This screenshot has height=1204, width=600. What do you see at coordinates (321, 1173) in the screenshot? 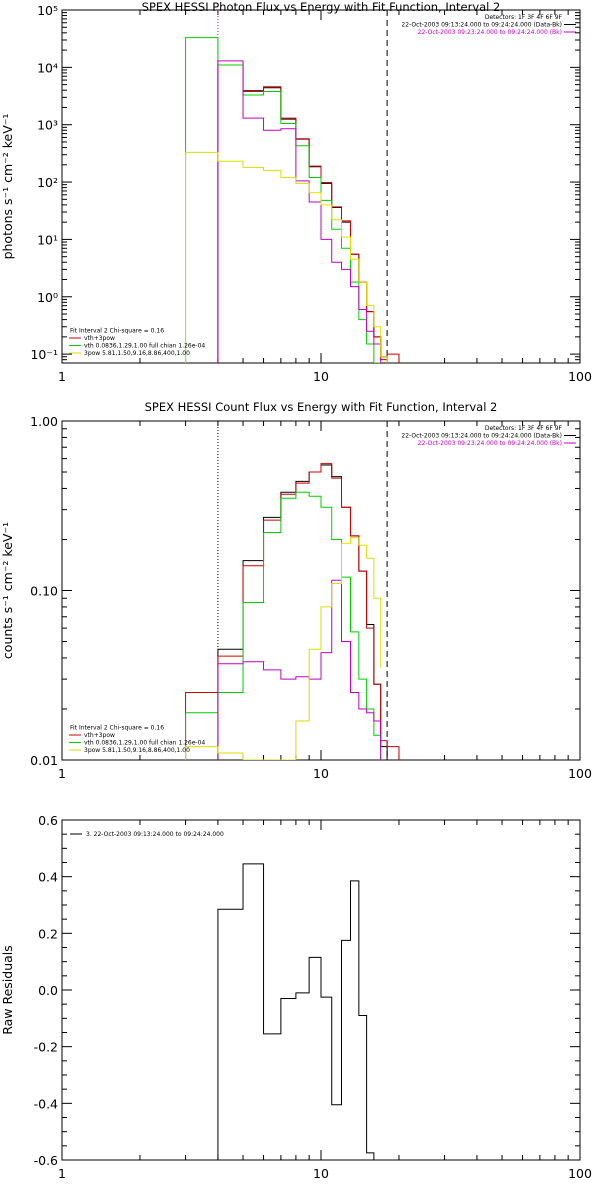
I see `residuals-x-tick-label: 10` at bounding box center [321, 1173].